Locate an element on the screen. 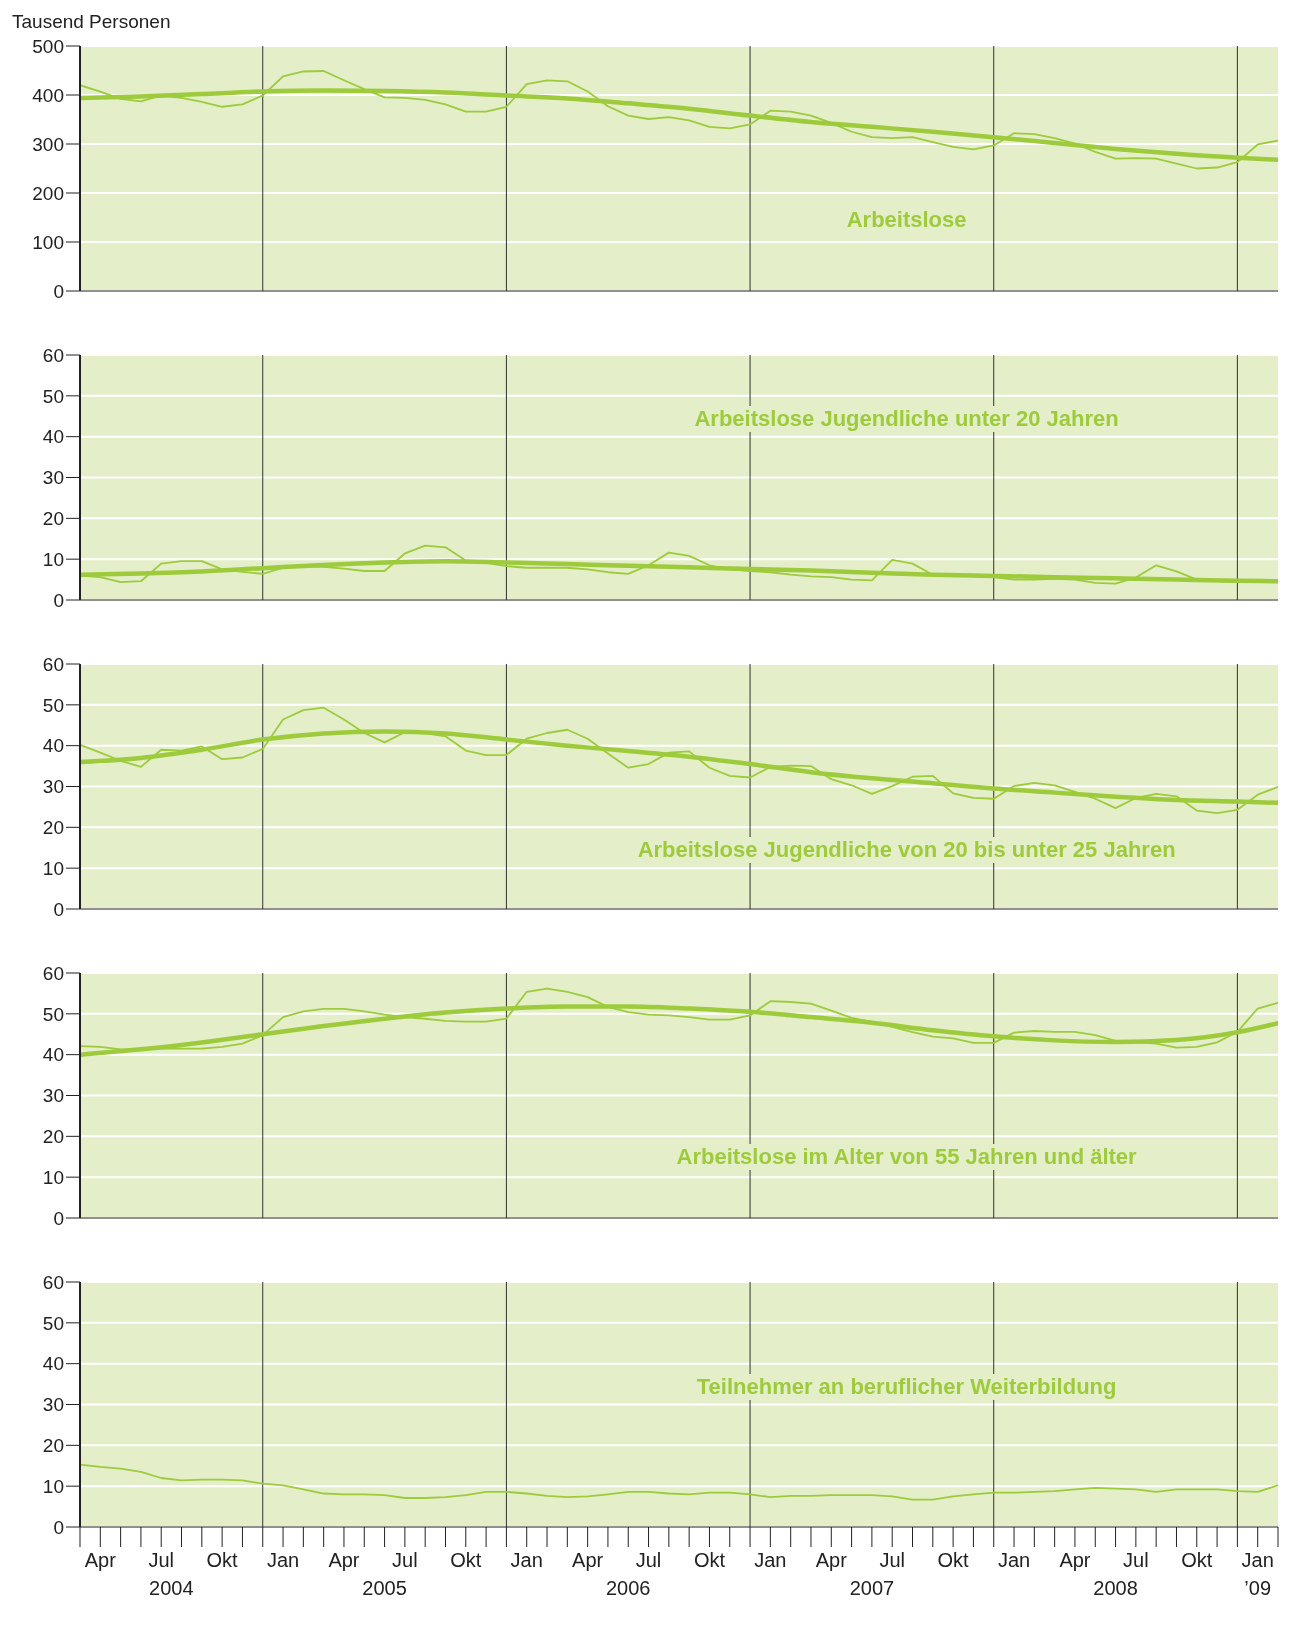 The height and width of the screenshot is (1632, 1289). y-tick-label: 500 is located at coordinates (48, 46).